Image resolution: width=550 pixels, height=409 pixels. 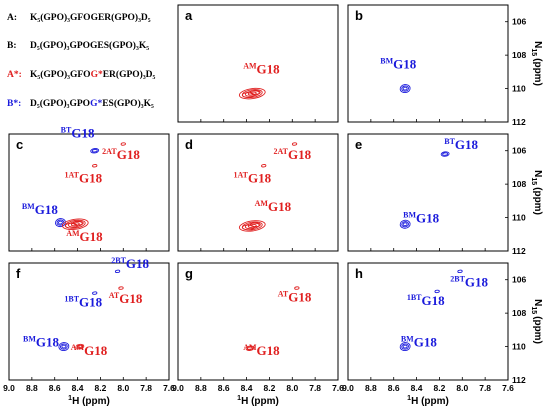 What do you see at coordinates (189, 273) in the screenshot?
I see `panel-label: g` at bounding box center [189, 273].